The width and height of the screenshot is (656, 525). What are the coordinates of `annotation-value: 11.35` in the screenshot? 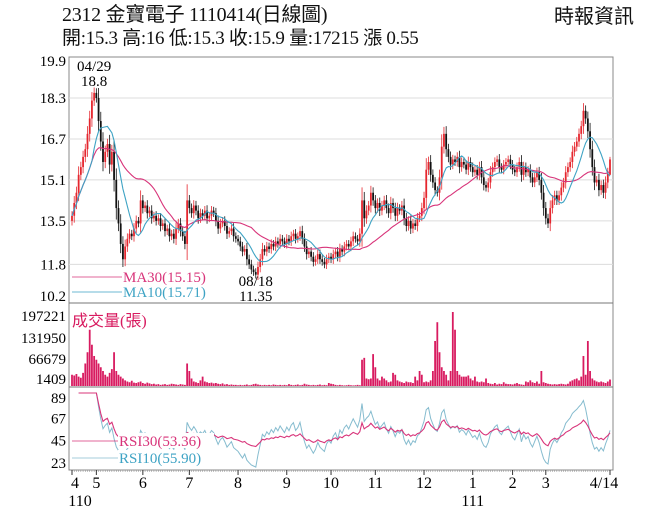 It's located at (255, 297).